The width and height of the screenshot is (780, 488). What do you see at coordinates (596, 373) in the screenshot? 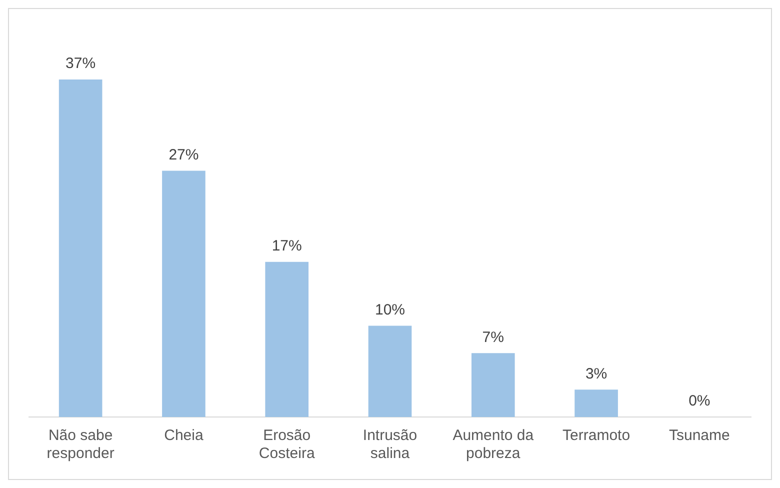
I see `data-label: 3%` at bounding box center [596, 373].